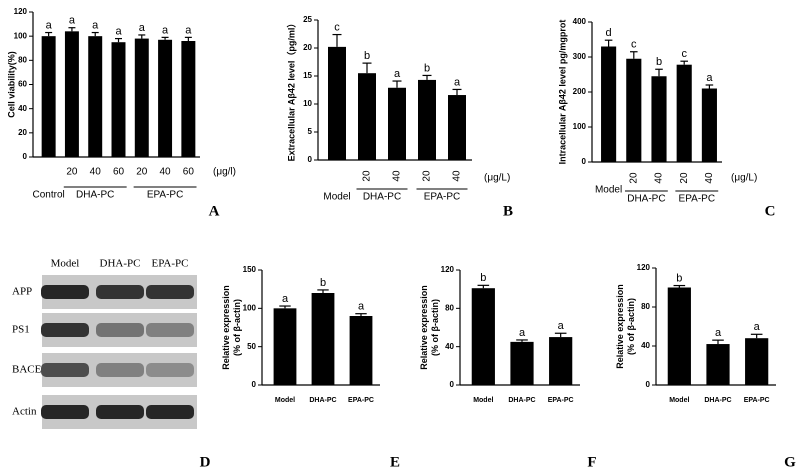 This screenshot has width=803, height=470. Describe the element at coordinates (49, 195) in the screenshot. I see `x-tick-label: Control` at that location.